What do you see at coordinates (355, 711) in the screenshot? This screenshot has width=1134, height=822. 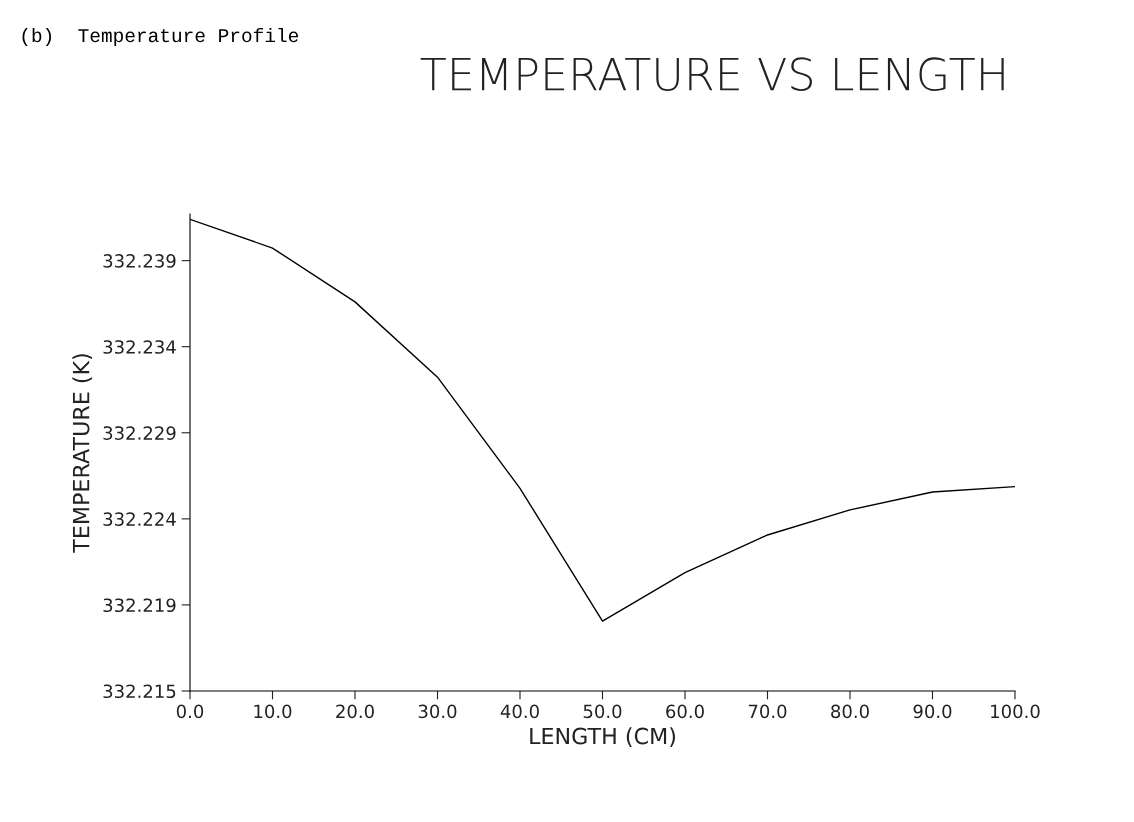 I see `x-tick-label: 20.0` at bounding box center [355, 711].